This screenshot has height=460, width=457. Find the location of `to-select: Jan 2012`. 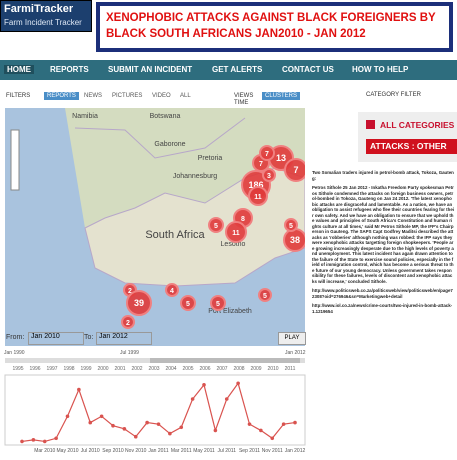

to-select: Jan 2012 is located at coordinates (124, 338).